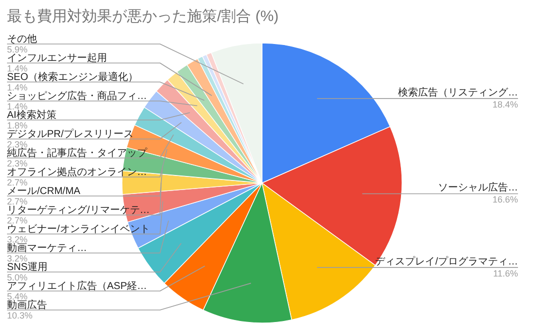  What do you see at coordinates (72, 77) in the screenshot?
I see `slice-label: SEO（検索エンジン最適化）` at bounding box center [72, 77].